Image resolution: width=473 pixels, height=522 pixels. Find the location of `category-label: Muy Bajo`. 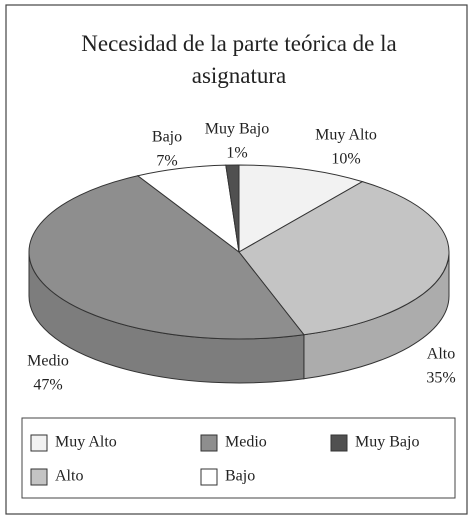

category-label: Muy Bajo is located at coordinates (237, 129).